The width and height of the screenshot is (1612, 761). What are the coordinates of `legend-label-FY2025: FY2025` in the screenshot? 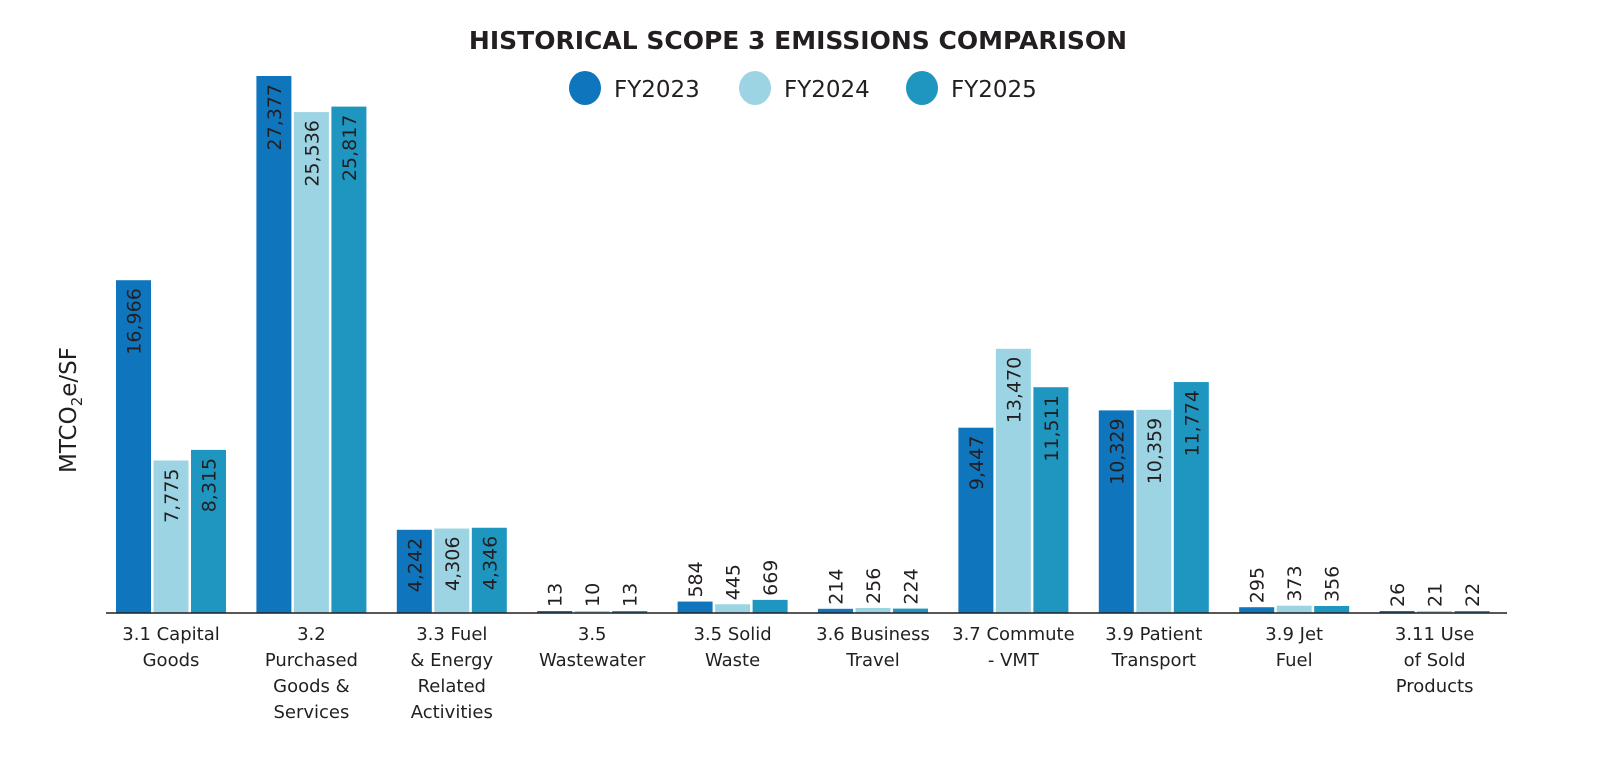 It's located at (994, 90).